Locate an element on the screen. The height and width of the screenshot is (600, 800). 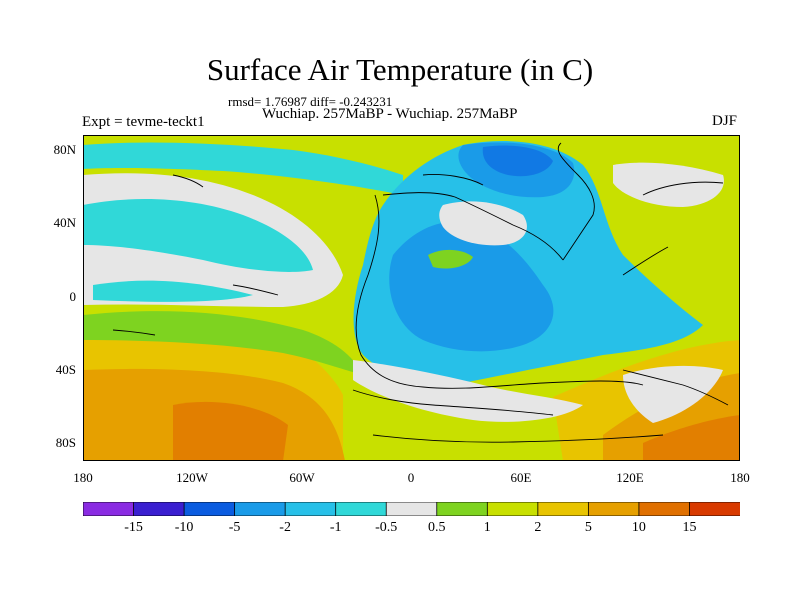
lat-tick-0: 0 is located at coordinates (73, 296).